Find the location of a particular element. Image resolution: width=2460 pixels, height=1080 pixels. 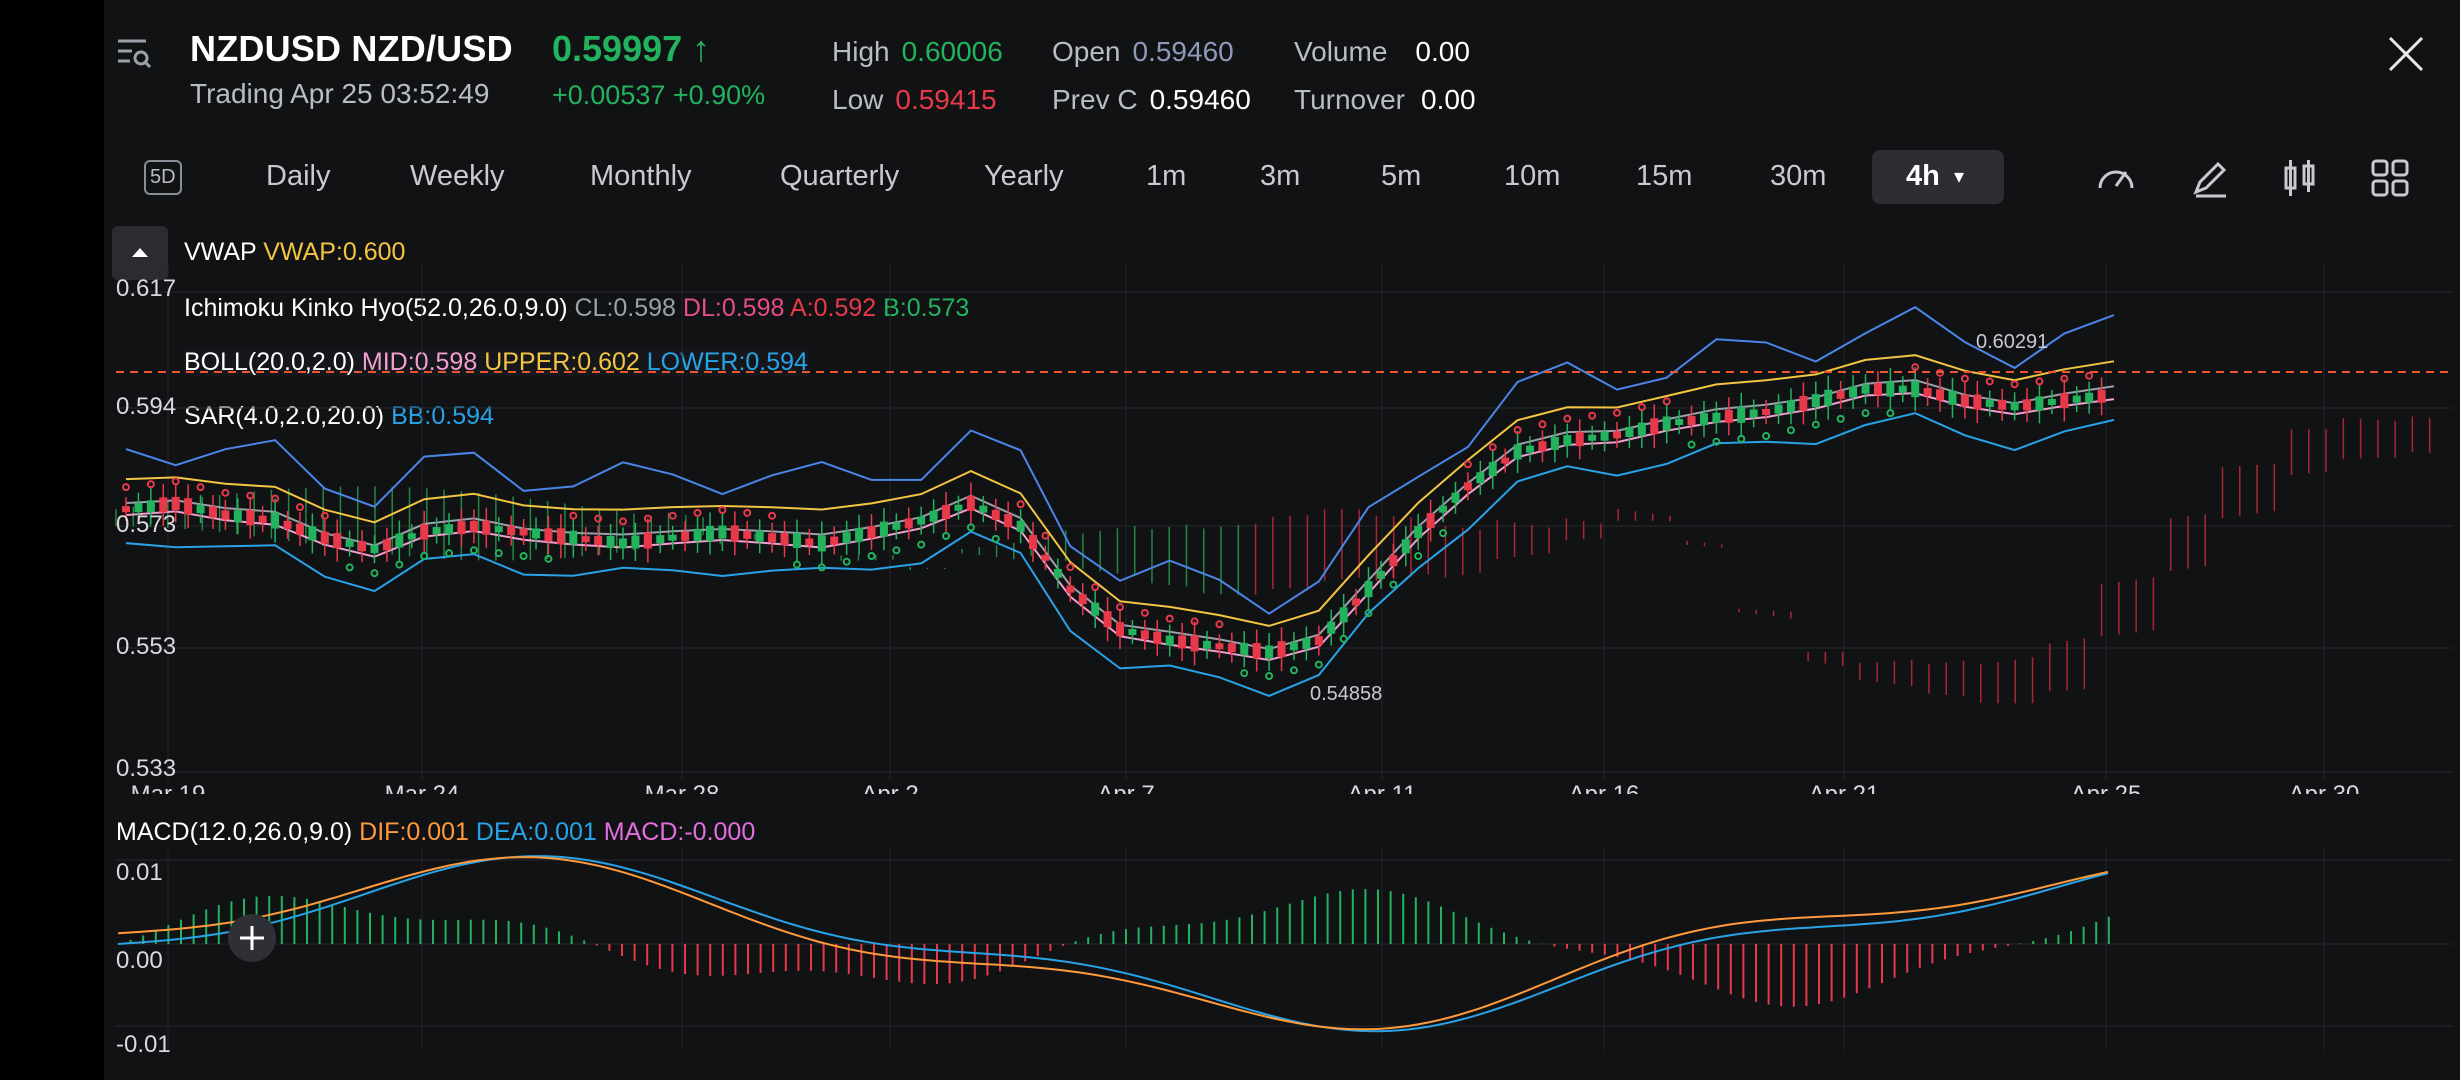

y-tick-label: 0.573 is located at coordinates (146, 524).